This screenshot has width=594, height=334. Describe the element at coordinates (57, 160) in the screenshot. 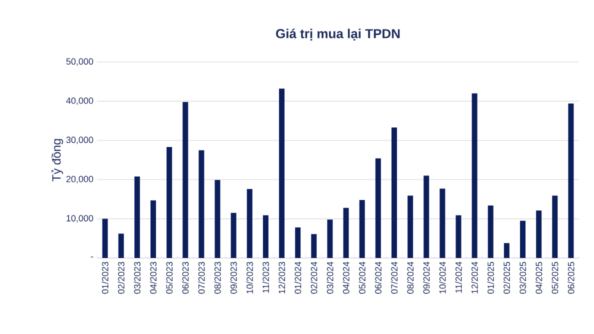

I see `y-axis-title: Tỷ đồng` at that location.